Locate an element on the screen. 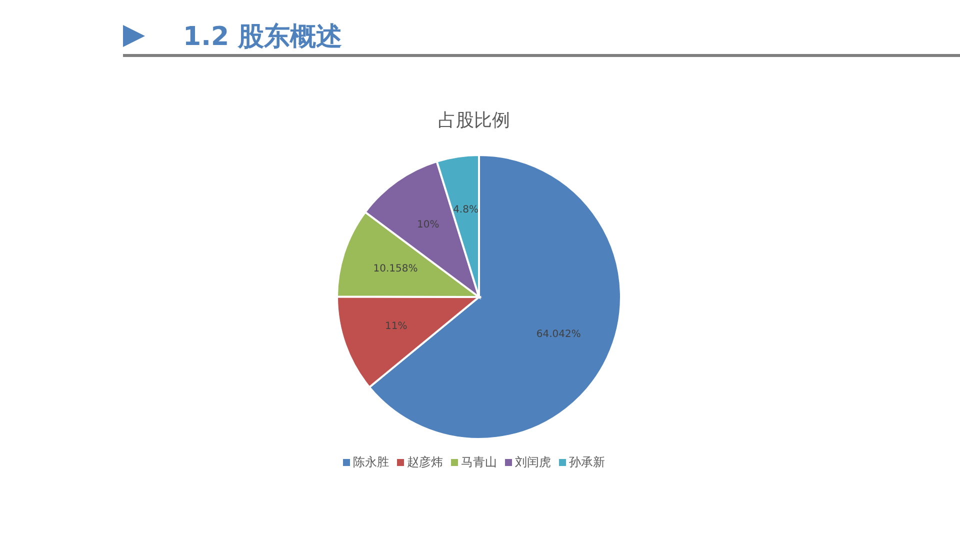 This screenshot has width=960, height=540. legend-label: 陈永胜 is located at coordinates (370, 462).